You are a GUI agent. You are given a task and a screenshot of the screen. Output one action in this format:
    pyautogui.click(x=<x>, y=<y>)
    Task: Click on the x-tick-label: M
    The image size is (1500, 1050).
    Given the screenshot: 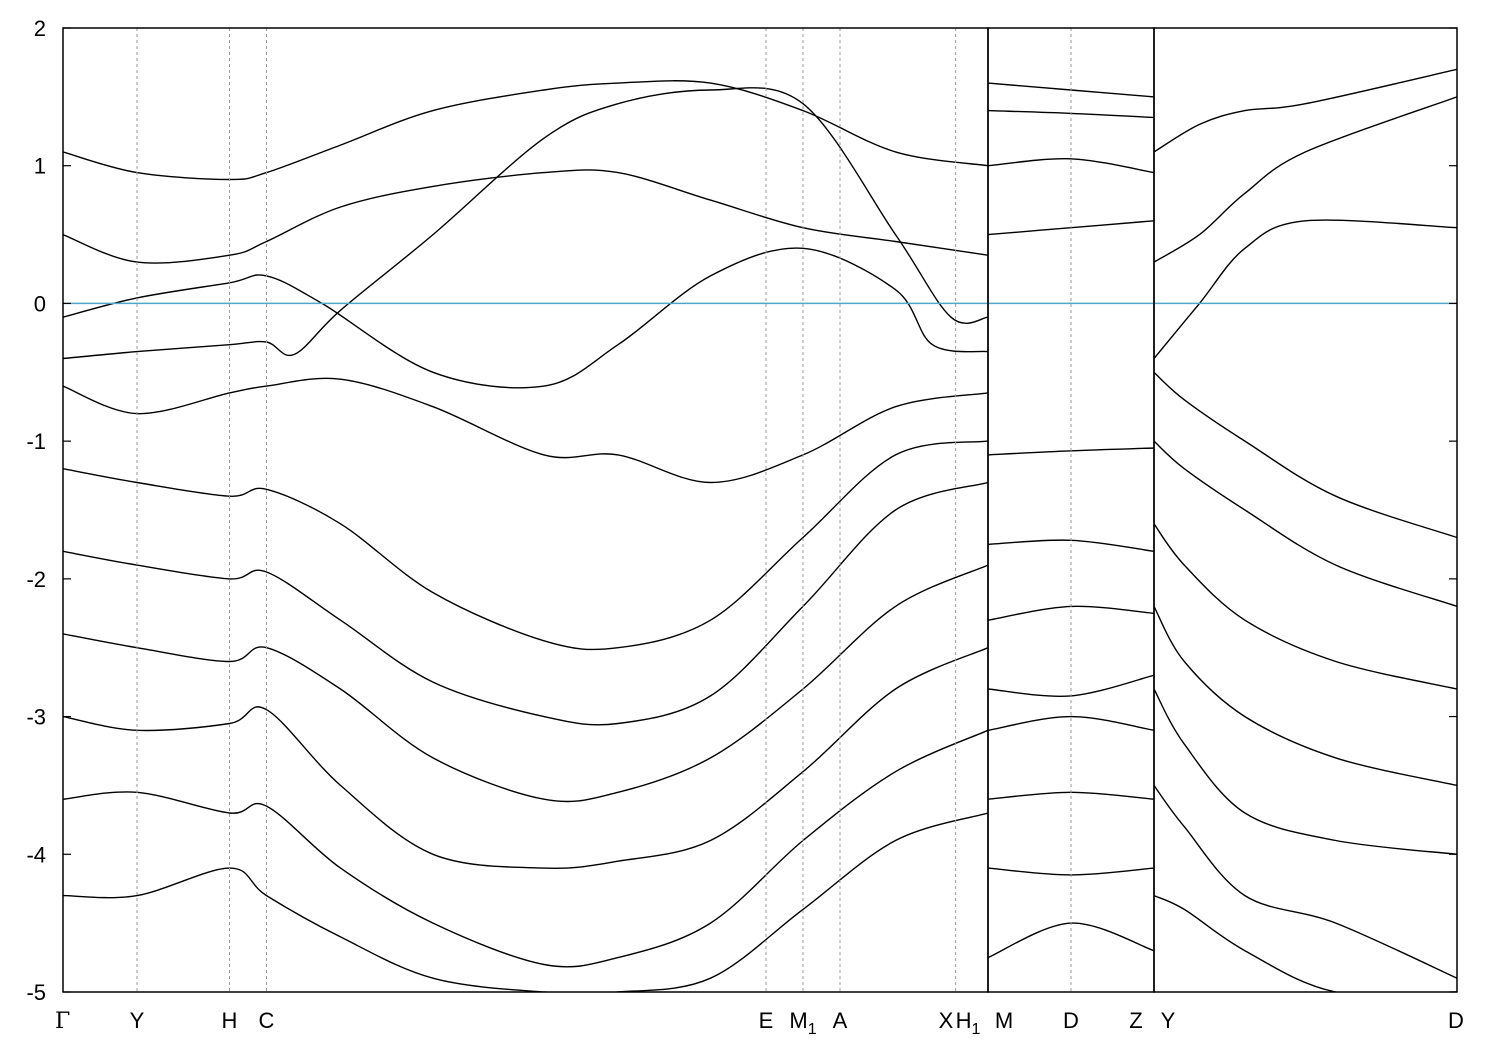 What is the action you would take?
    pyautogui.click(x=1004, y=1020)
    